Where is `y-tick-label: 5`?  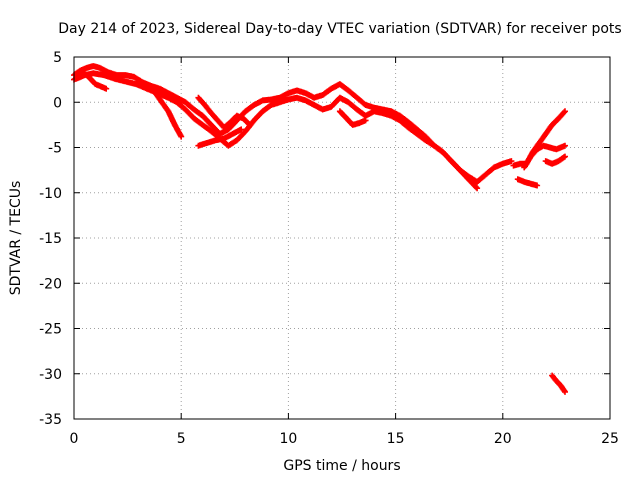
y-tick-label: 5 is located at coordinates (57, 58).